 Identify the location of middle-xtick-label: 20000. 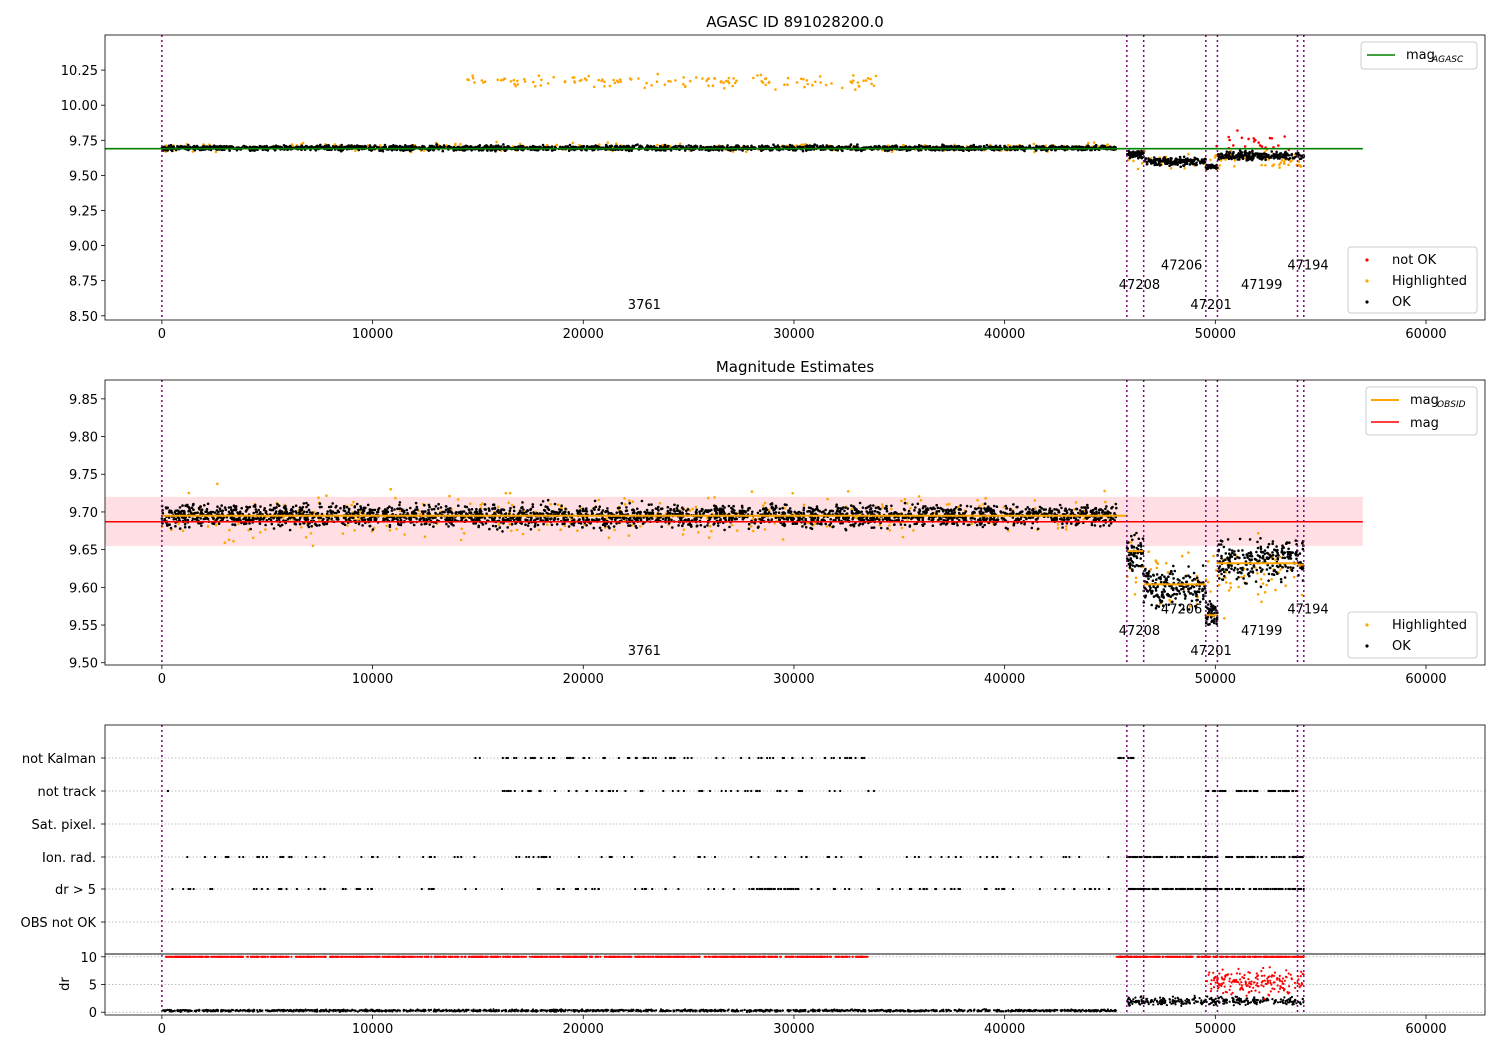
(583, 679).